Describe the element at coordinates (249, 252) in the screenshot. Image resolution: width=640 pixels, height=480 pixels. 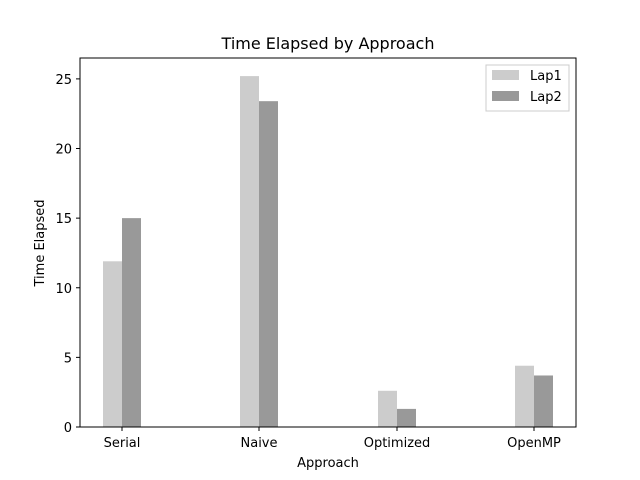
I see `bar-lap1-naive` at that location.